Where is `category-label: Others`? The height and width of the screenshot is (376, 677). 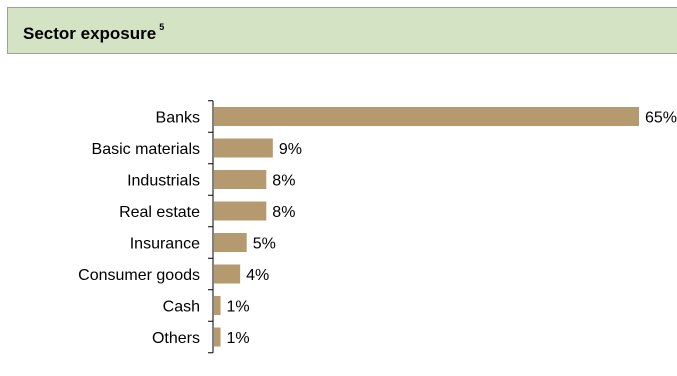
category-label: Others is located at coordinates (176, 338).